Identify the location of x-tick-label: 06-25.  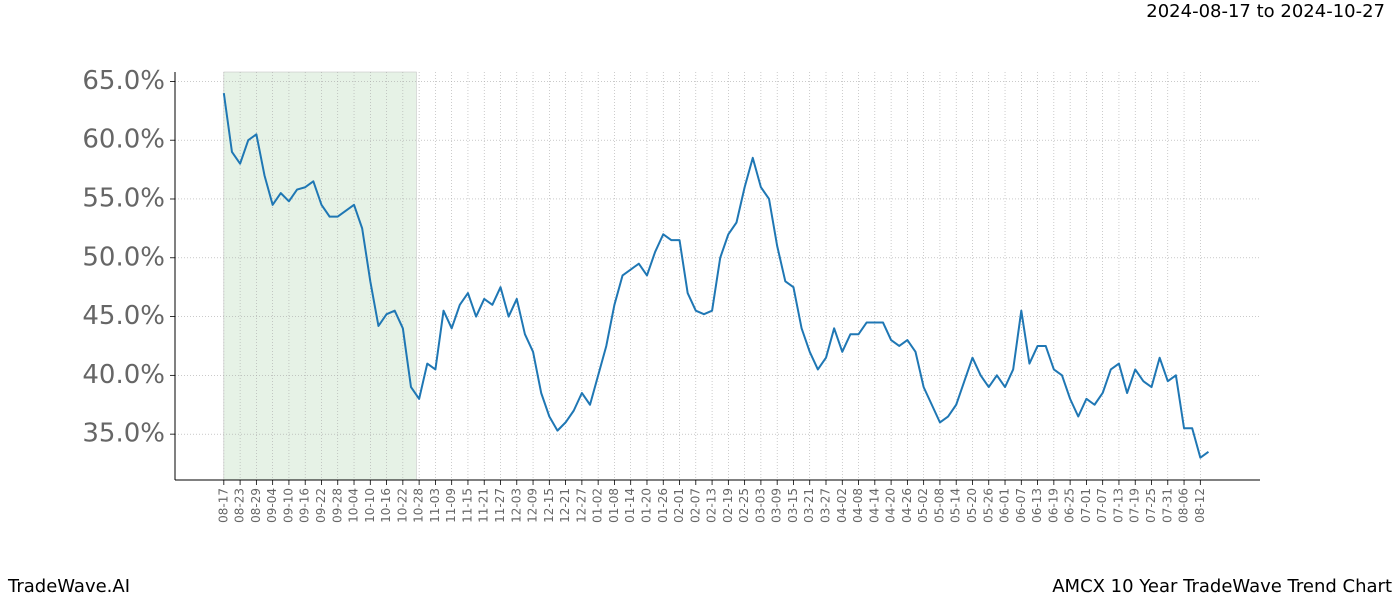
(1070, 505).